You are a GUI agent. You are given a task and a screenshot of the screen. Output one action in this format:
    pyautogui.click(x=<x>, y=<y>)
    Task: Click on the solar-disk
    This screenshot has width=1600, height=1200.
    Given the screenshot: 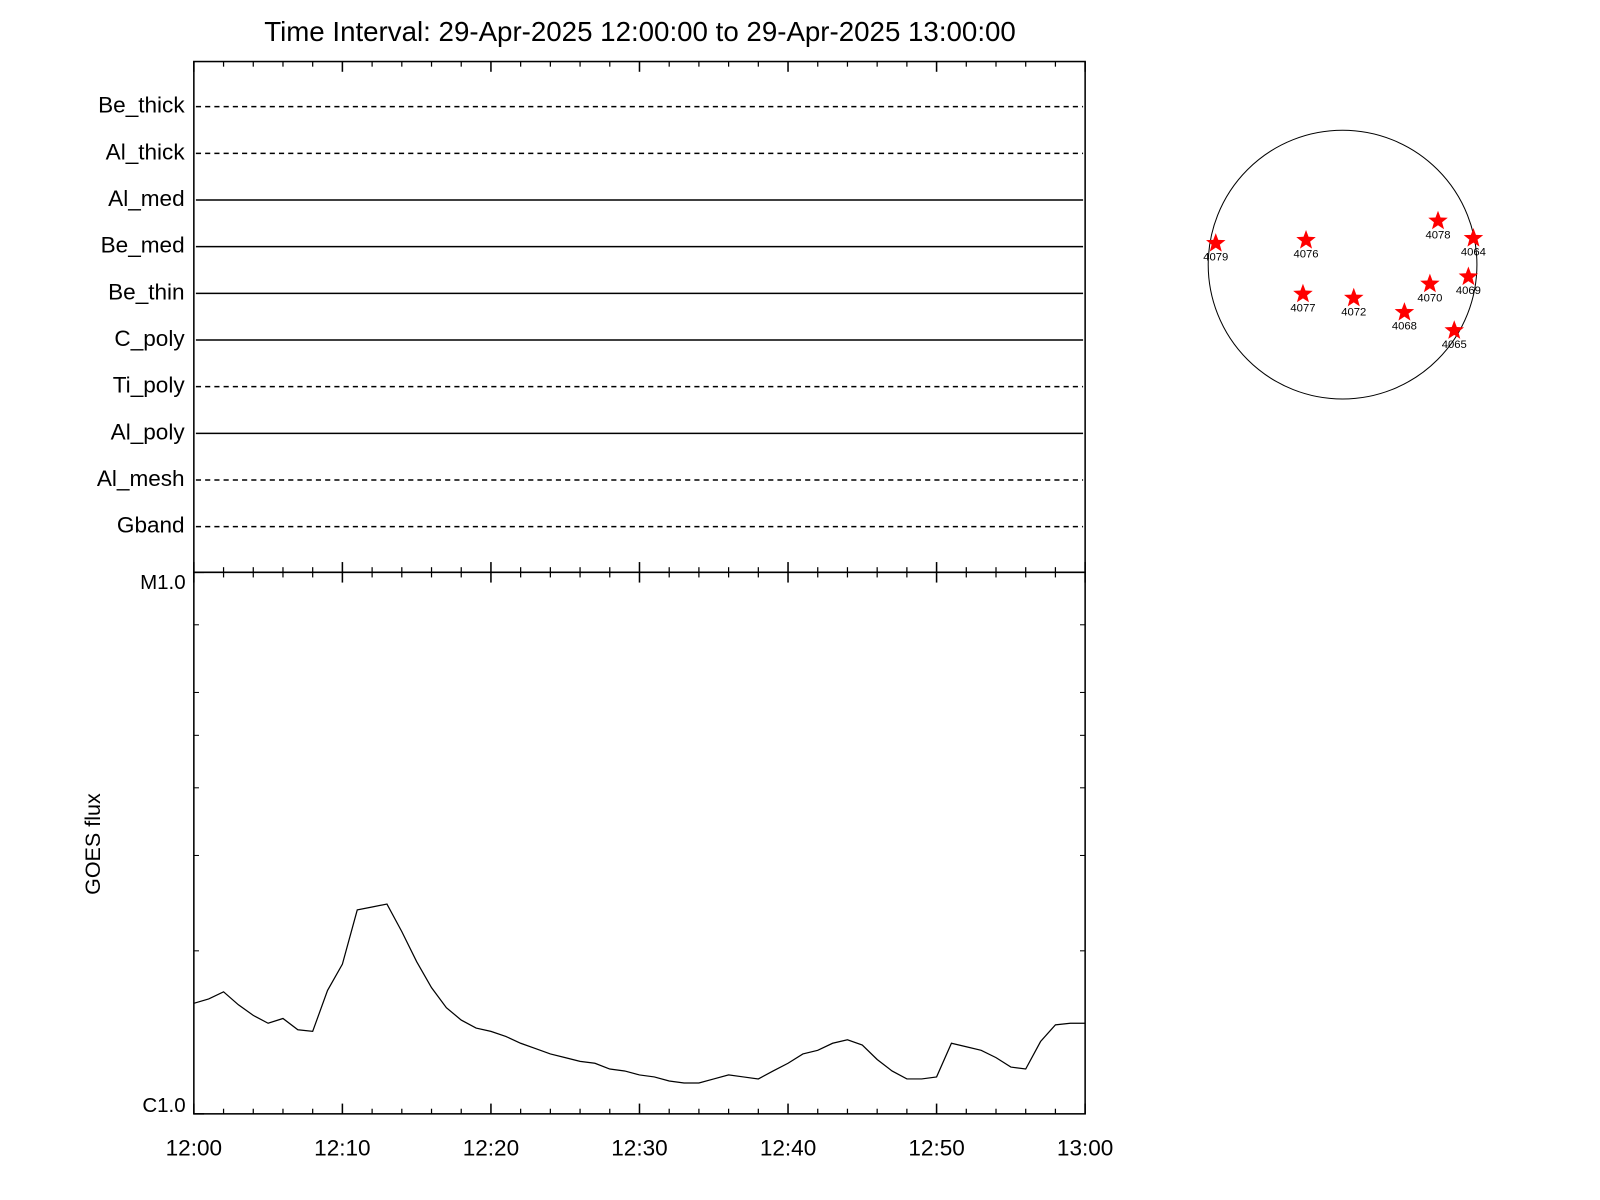 What is the action you would take?
    pyautogui.click(x=1342, y=264)
    